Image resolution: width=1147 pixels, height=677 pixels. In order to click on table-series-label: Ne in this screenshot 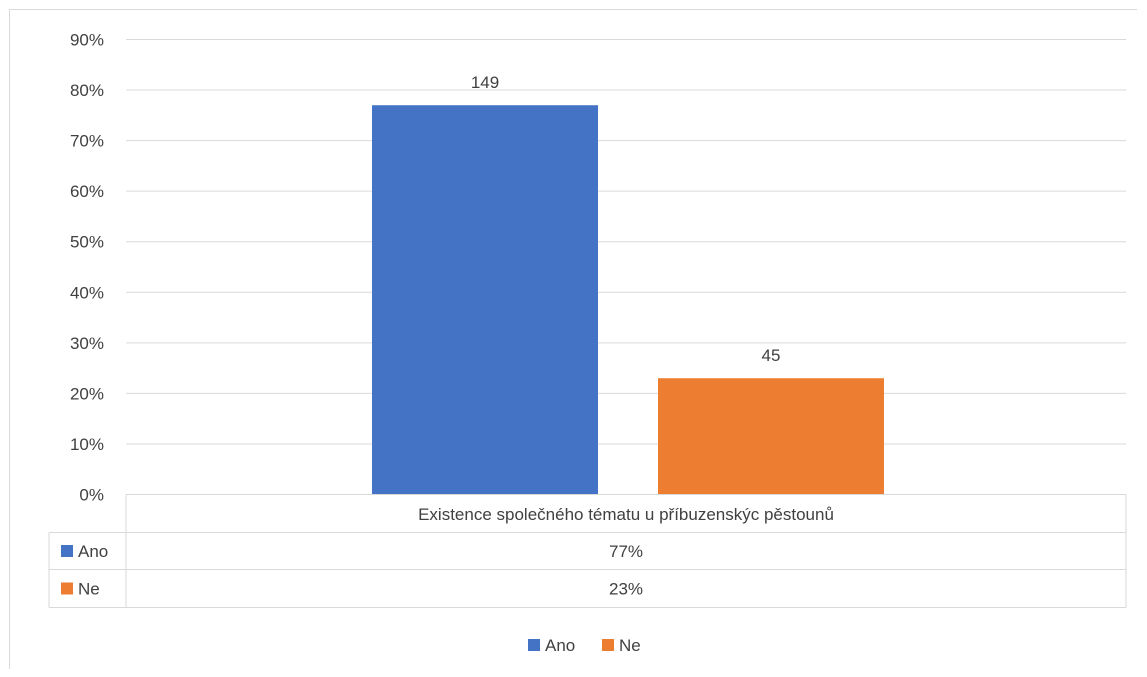, I will do `click(89, 589)`.